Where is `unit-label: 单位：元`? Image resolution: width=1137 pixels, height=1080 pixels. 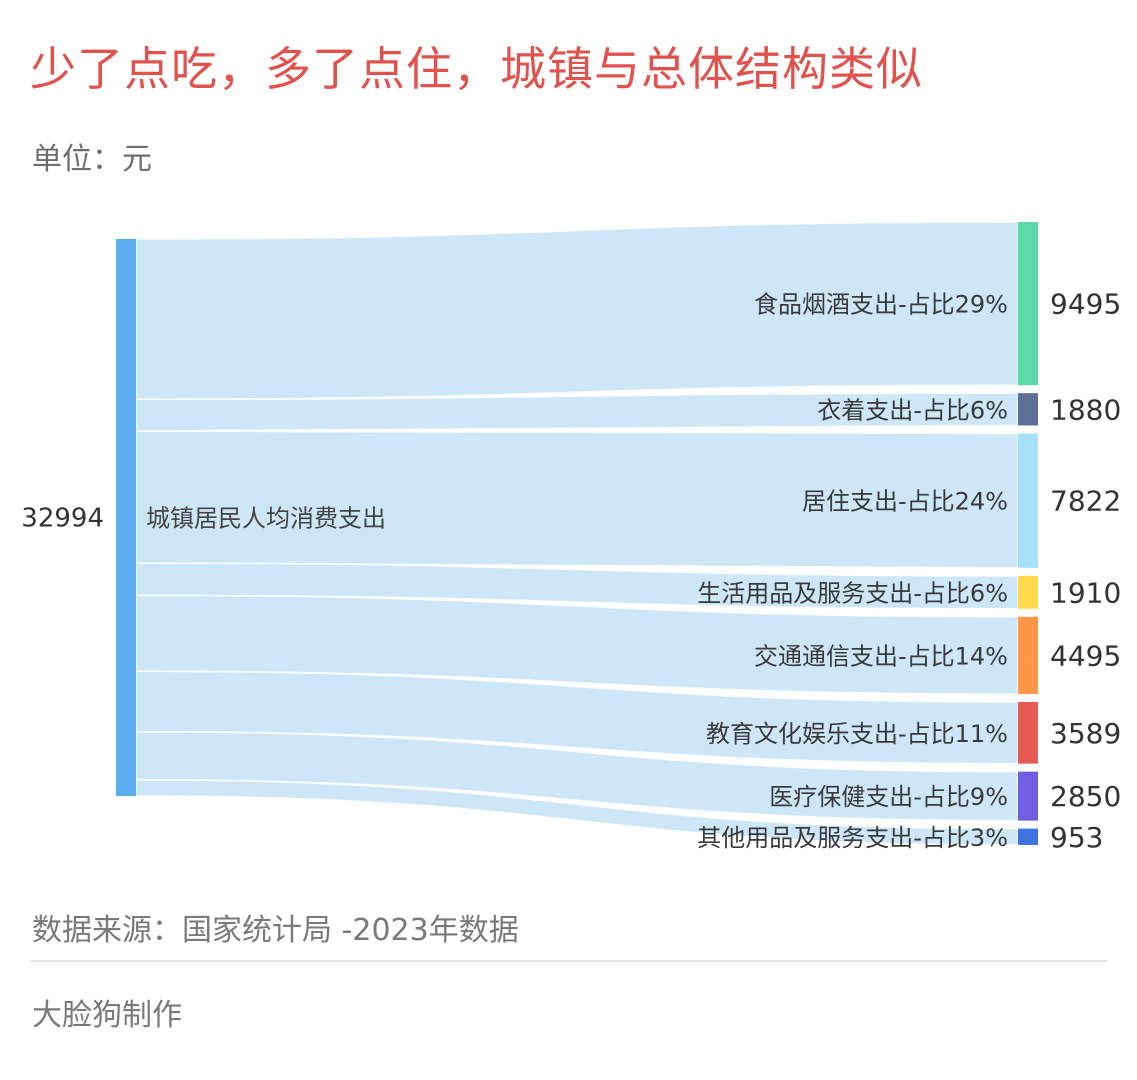 unit-label: 单位：元 is located at coordinates (92, 159).